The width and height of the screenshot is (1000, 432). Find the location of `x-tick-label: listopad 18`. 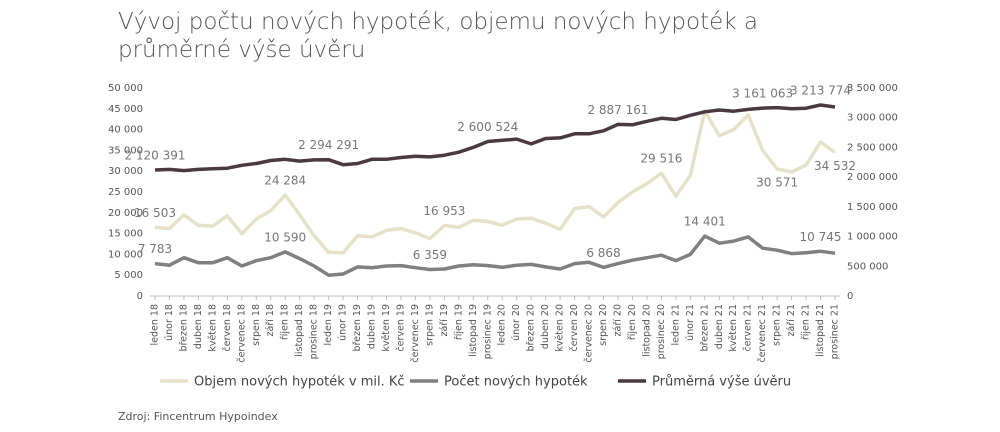

x-tick-label: listopad 18 is located at coordinates (299, 330).